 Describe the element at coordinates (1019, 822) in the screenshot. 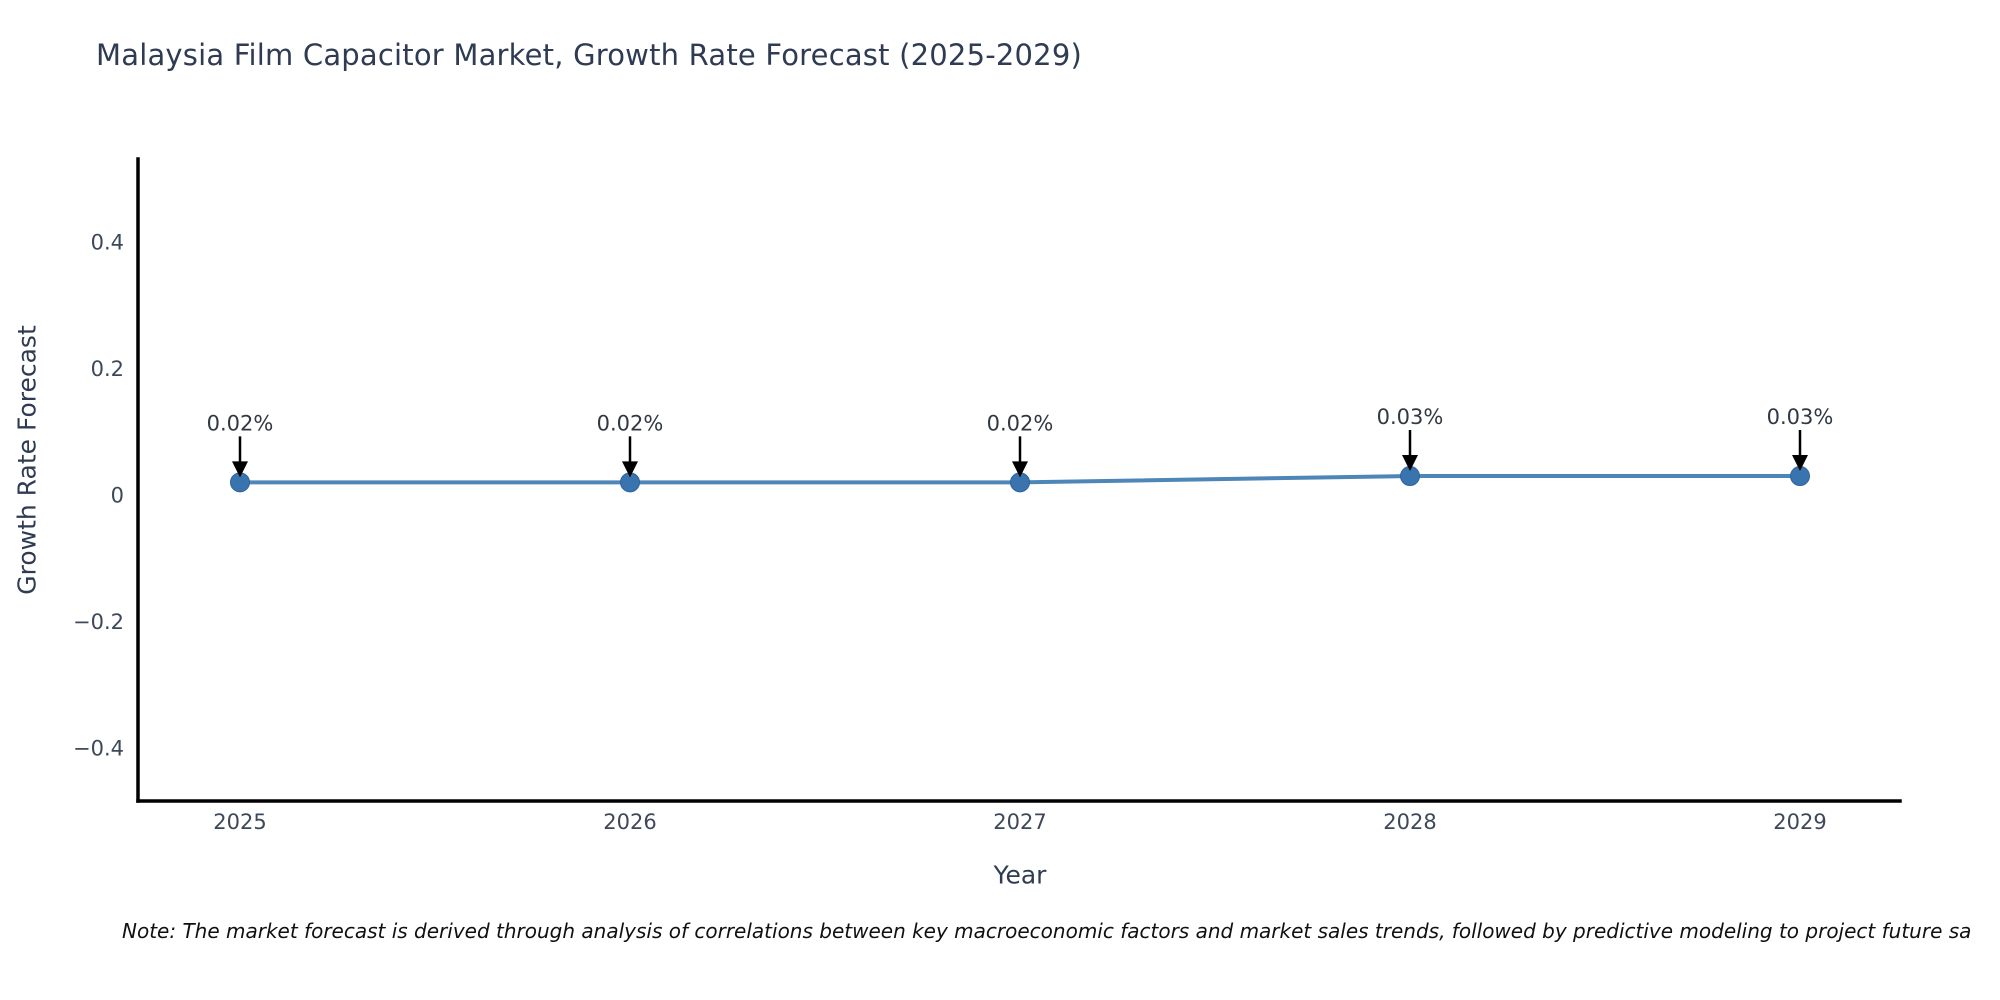

I see `x-tick-label: 2027` at that location.